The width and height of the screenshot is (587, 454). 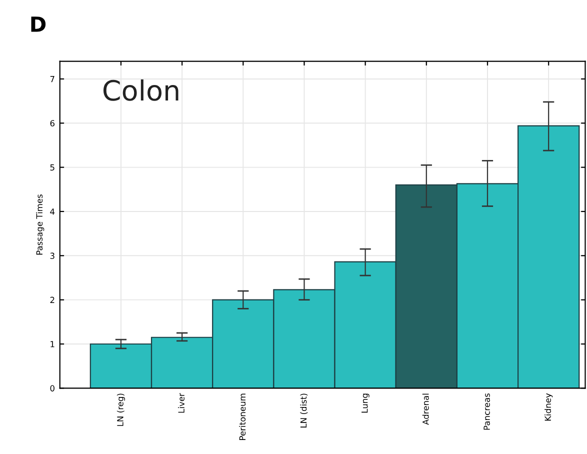 What do you see at coordinates (120, 410) in the screenshot?
I see `x-tick-label: LN (reg)` at bounding box center [120, 410].